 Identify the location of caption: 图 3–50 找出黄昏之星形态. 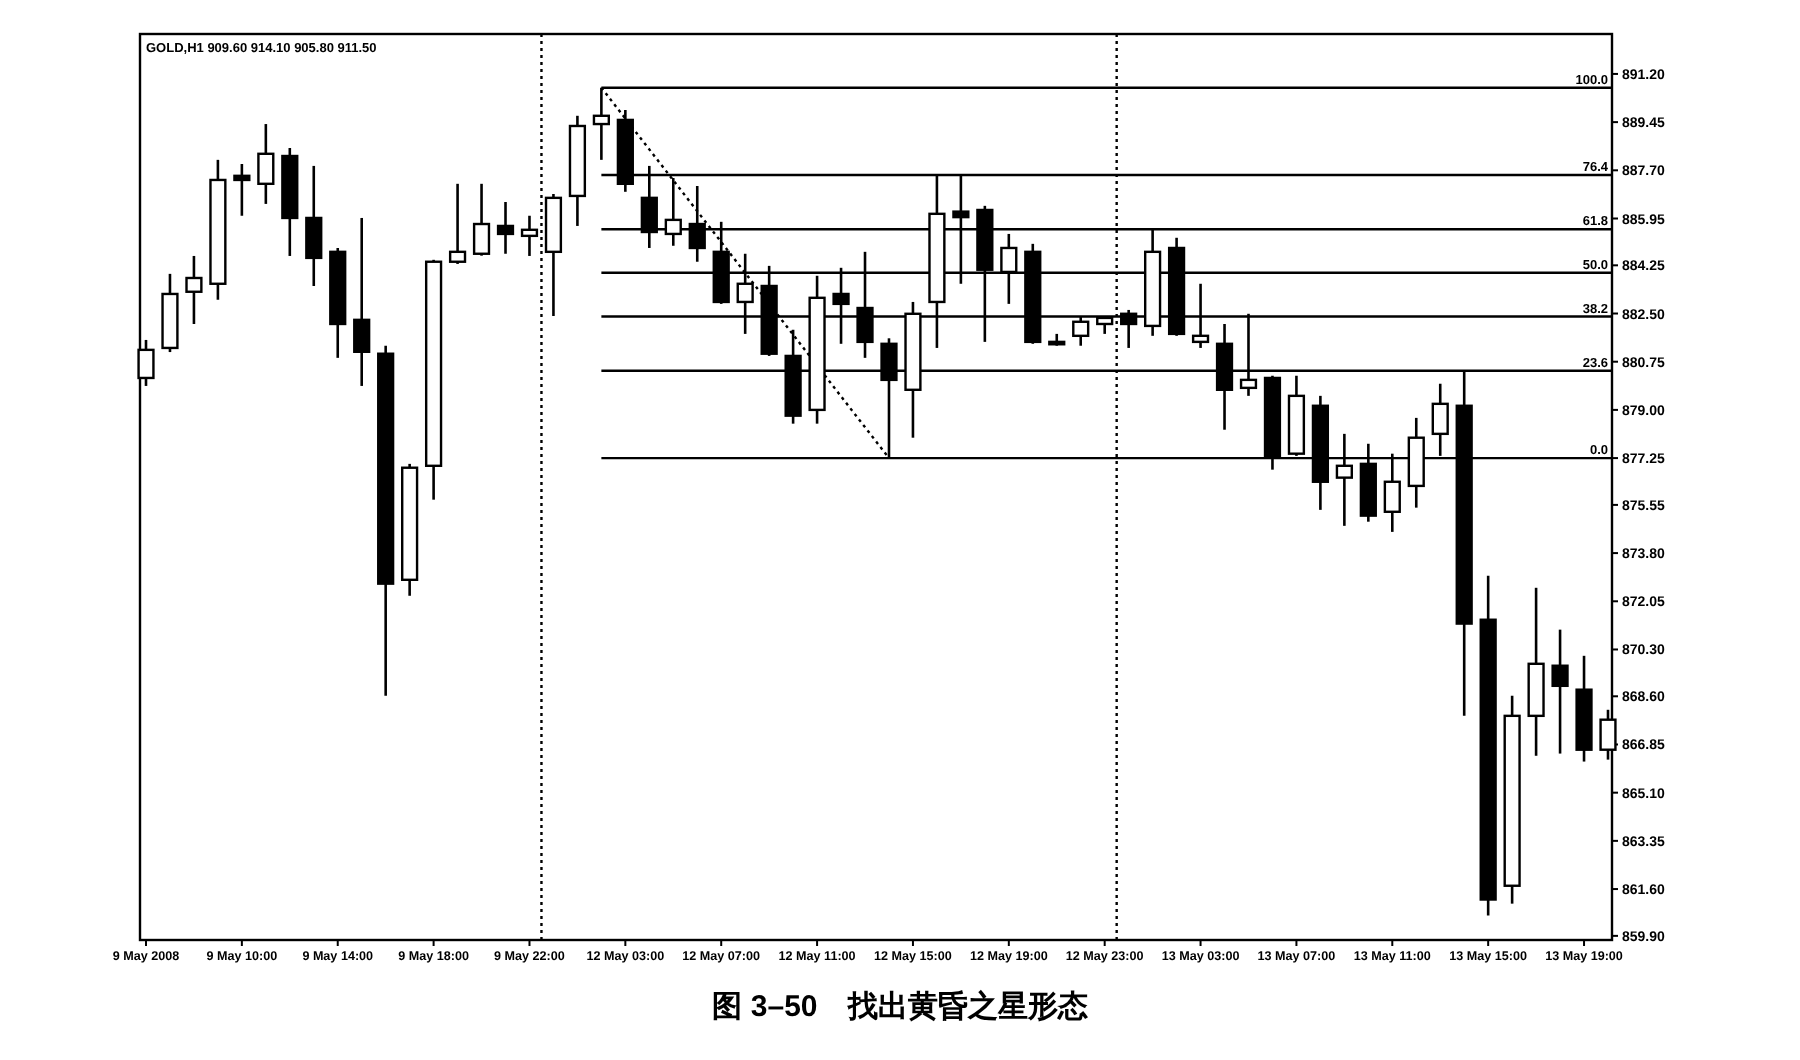
(900, 1006).